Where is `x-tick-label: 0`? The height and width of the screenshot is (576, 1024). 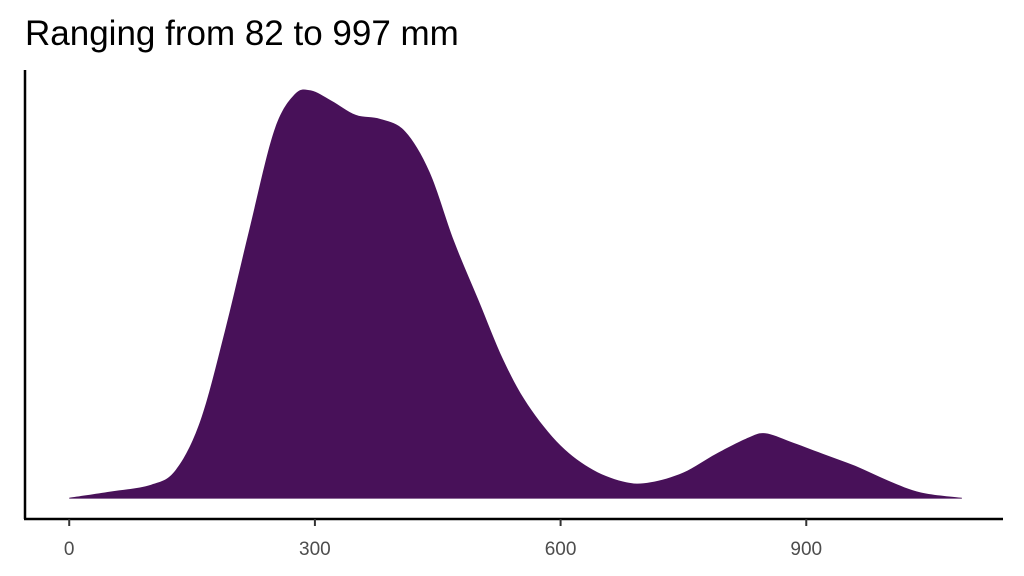
x-tick-label: 0 is located at coordinates (69, 549).